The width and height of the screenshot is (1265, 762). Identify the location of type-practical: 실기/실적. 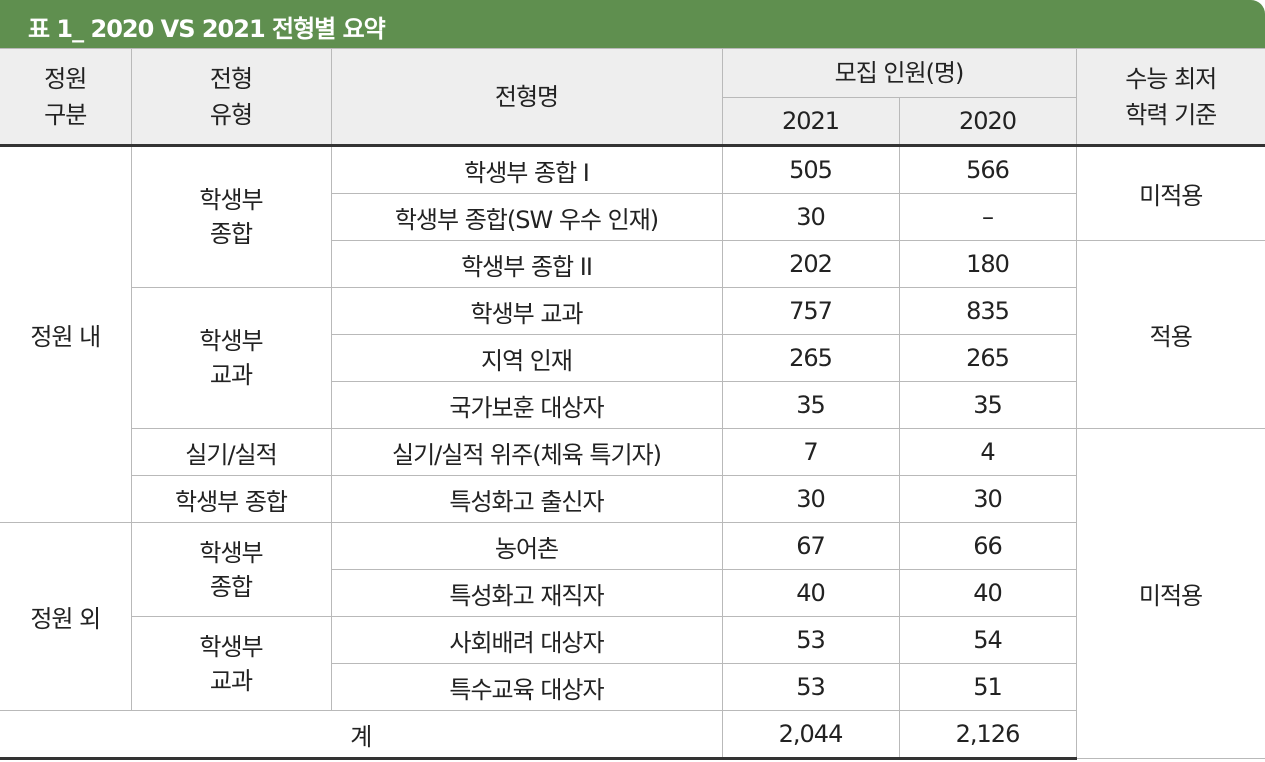
(231, 452).